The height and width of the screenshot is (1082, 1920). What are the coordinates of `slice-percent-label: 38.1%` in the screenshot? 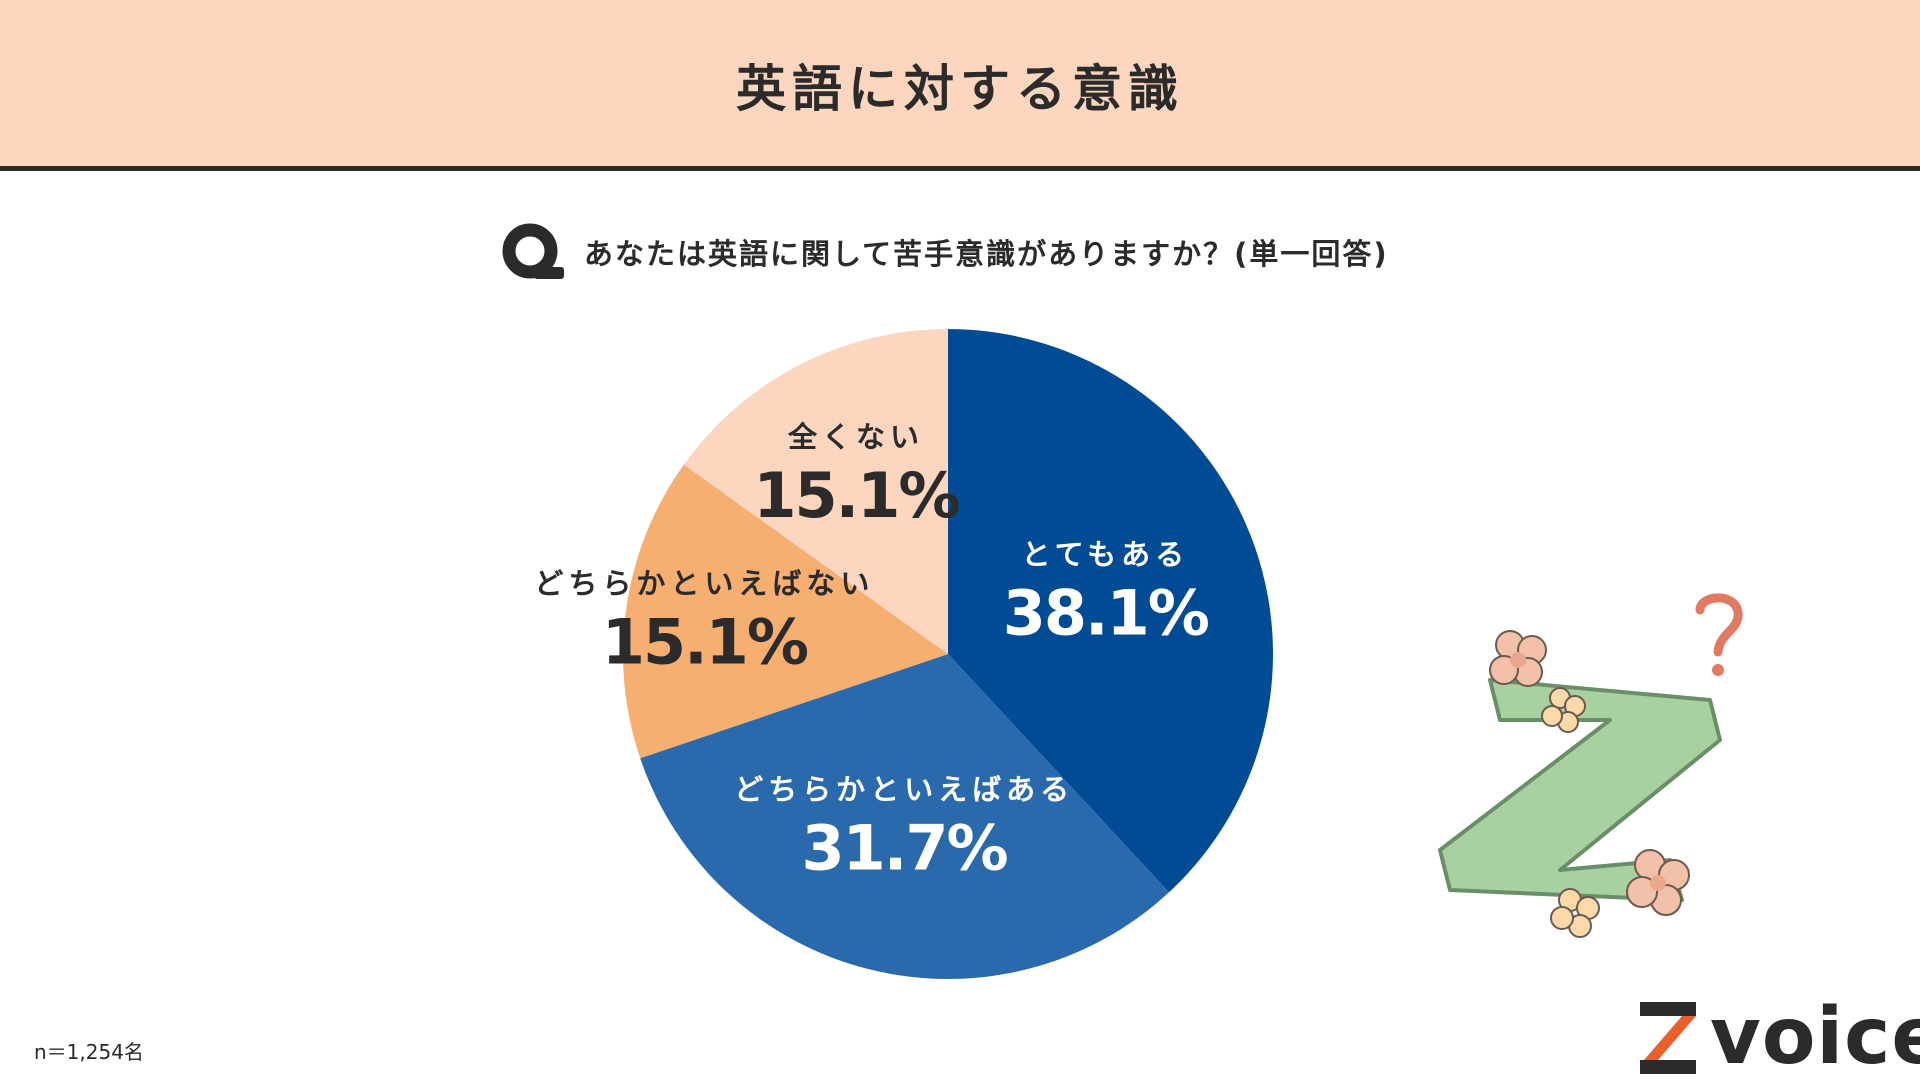 It's located at (1106, 612).